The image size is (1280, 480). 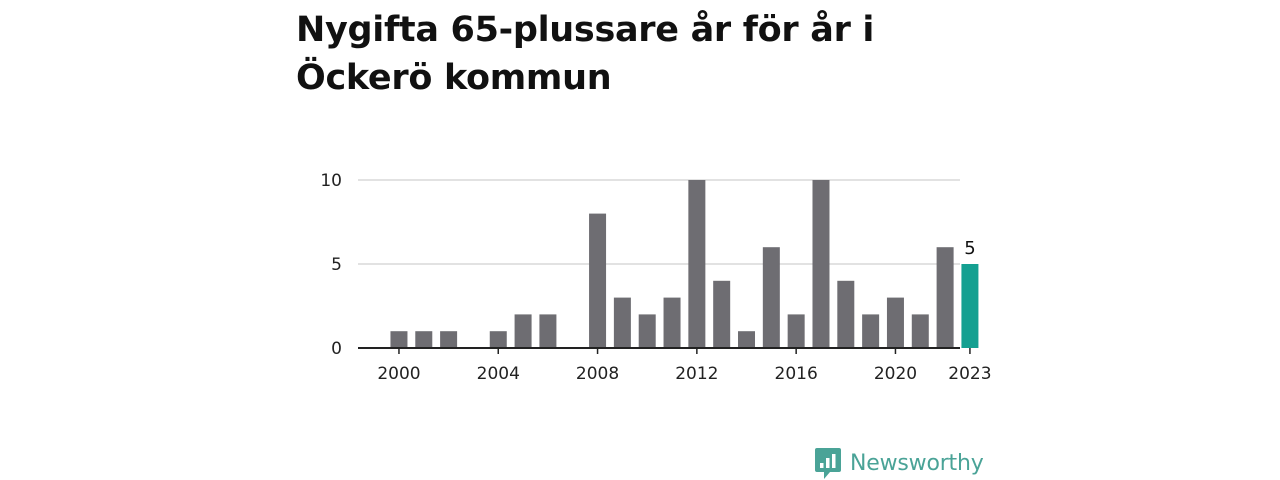 What do you see at coordinates (498, 374) in the screenshot?
I see `x-tick-label: 2004` at bounding box center [498, 374].